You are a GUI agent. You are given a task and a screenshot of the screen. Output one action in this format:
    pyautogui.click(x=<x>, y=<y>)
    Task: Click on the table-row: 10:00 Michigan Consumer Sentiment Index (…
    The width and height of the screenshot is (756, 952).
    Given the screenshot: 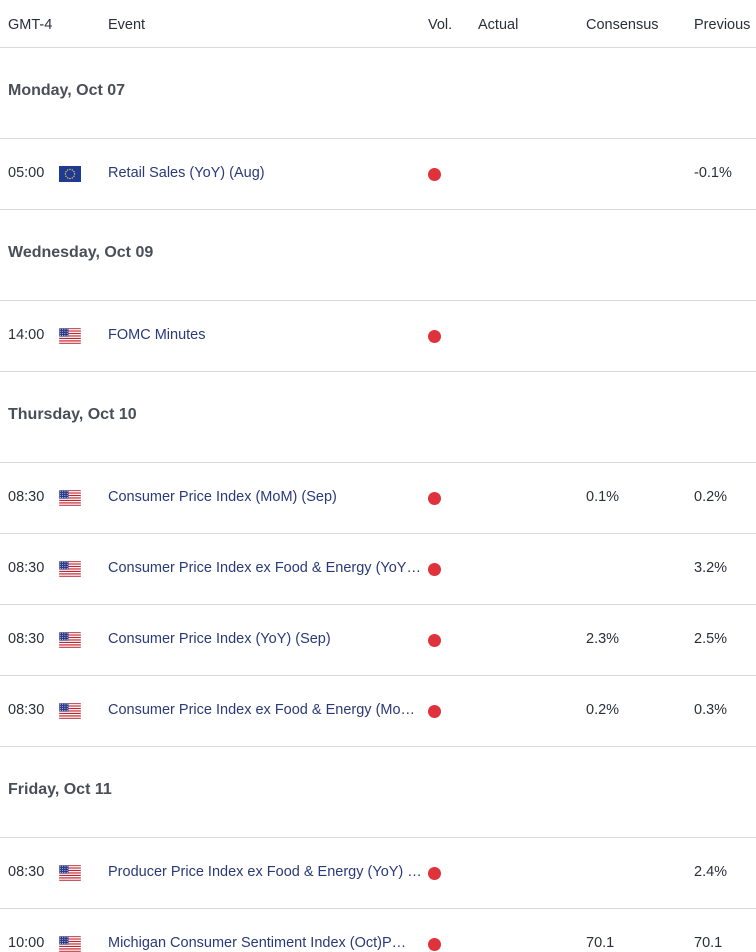 What is the action you would take?
    pyautogui.click(x=378, y=930)
    